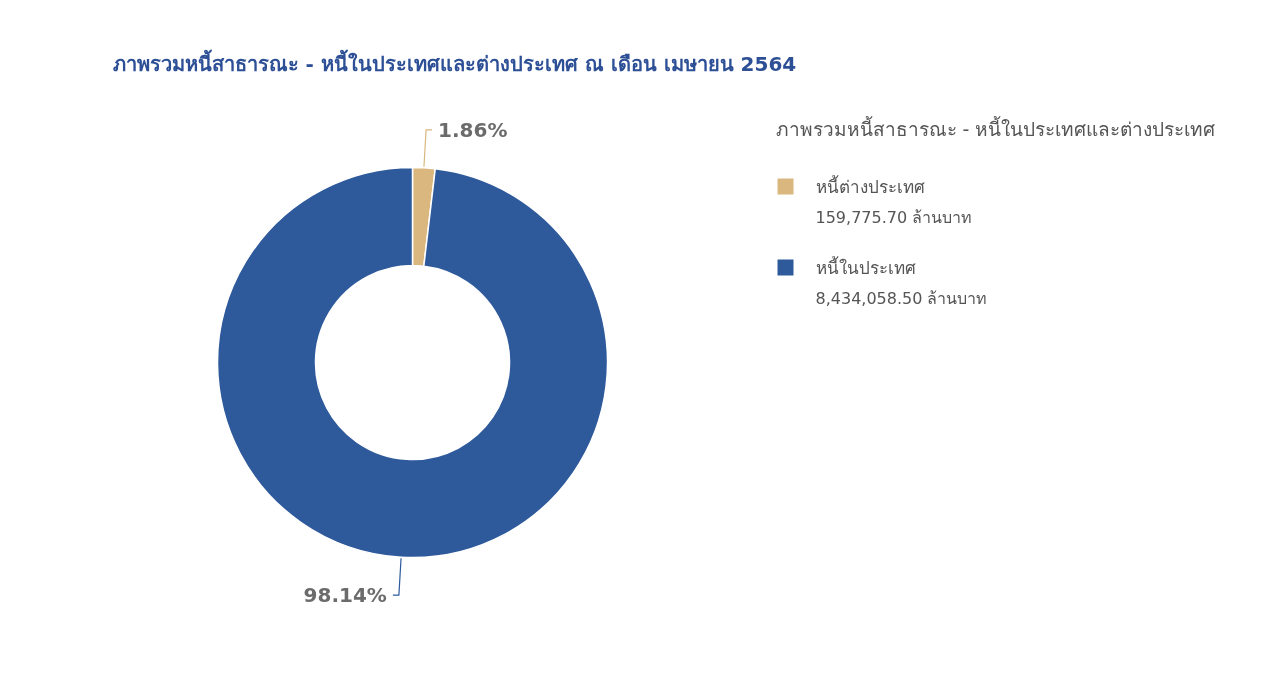  What do you see at coordinates (865, 266) in the screenshot?
I see `legend-label: หนี้ในประเทศ` at bounding box center [865, 266].